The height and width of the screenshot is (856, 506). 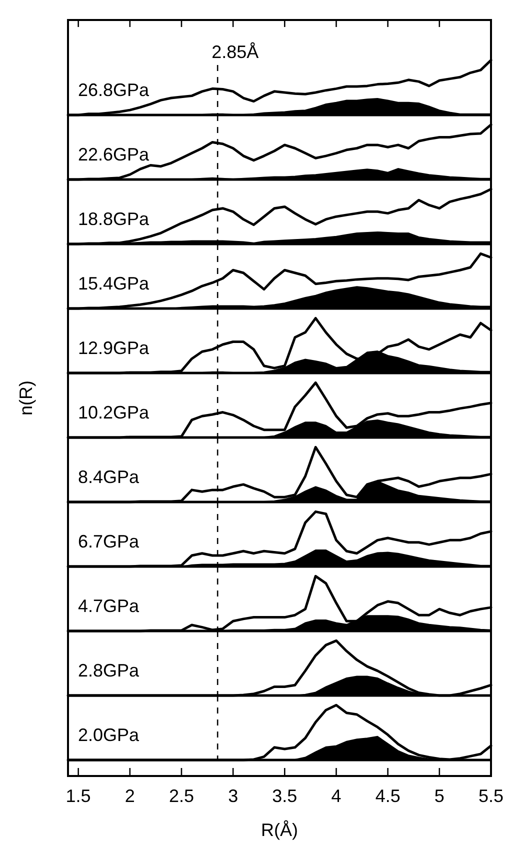 I want to click on annotation: 12.9GPa, so click(x=114, y=348).